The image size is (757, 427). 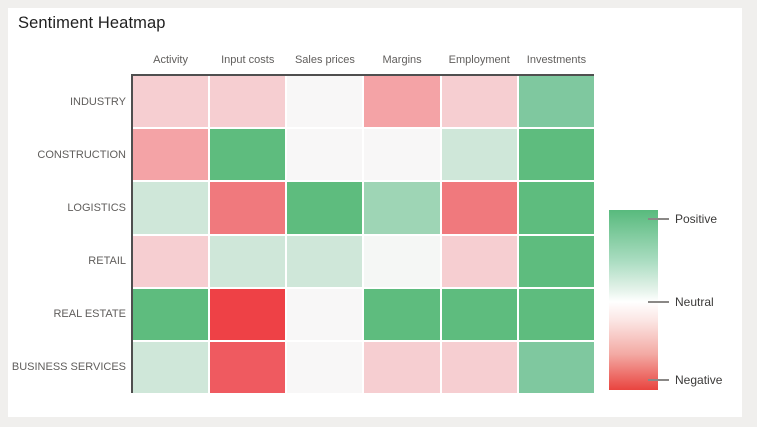 What do you see at coordinates (68, 367) in the screenshot?
I see `row-label: BUSINESS SERVICES` at bounding box center [68, 367].